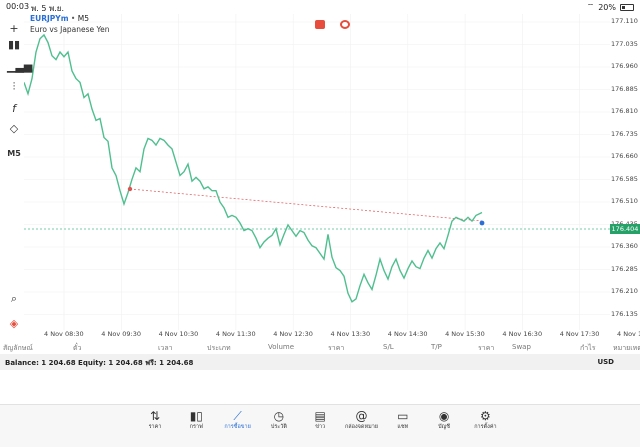  I want to click on status-time: 00:03, so click(18, 6).